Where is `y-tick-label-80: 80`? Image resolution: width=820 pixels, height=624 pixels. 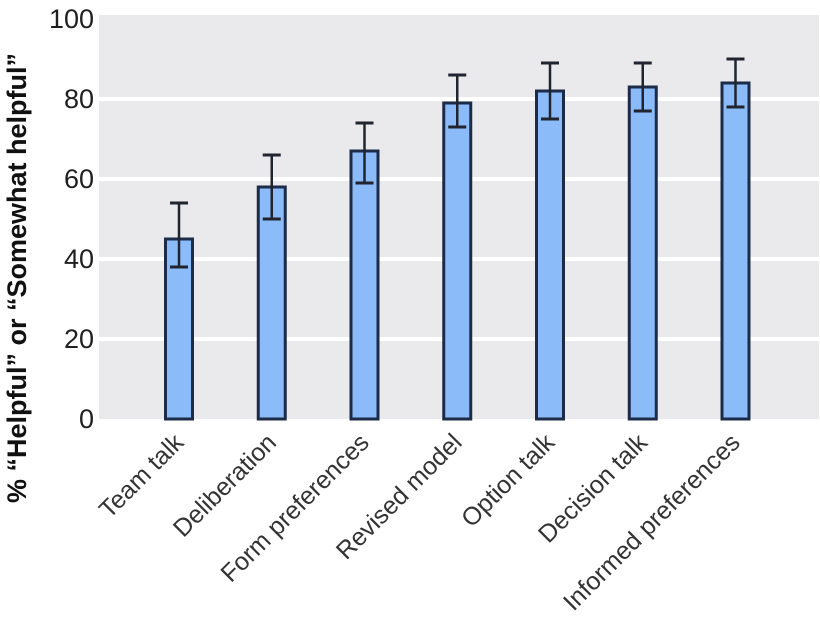
y-tick-label-80: 80 is located at coordinates (79, 99).